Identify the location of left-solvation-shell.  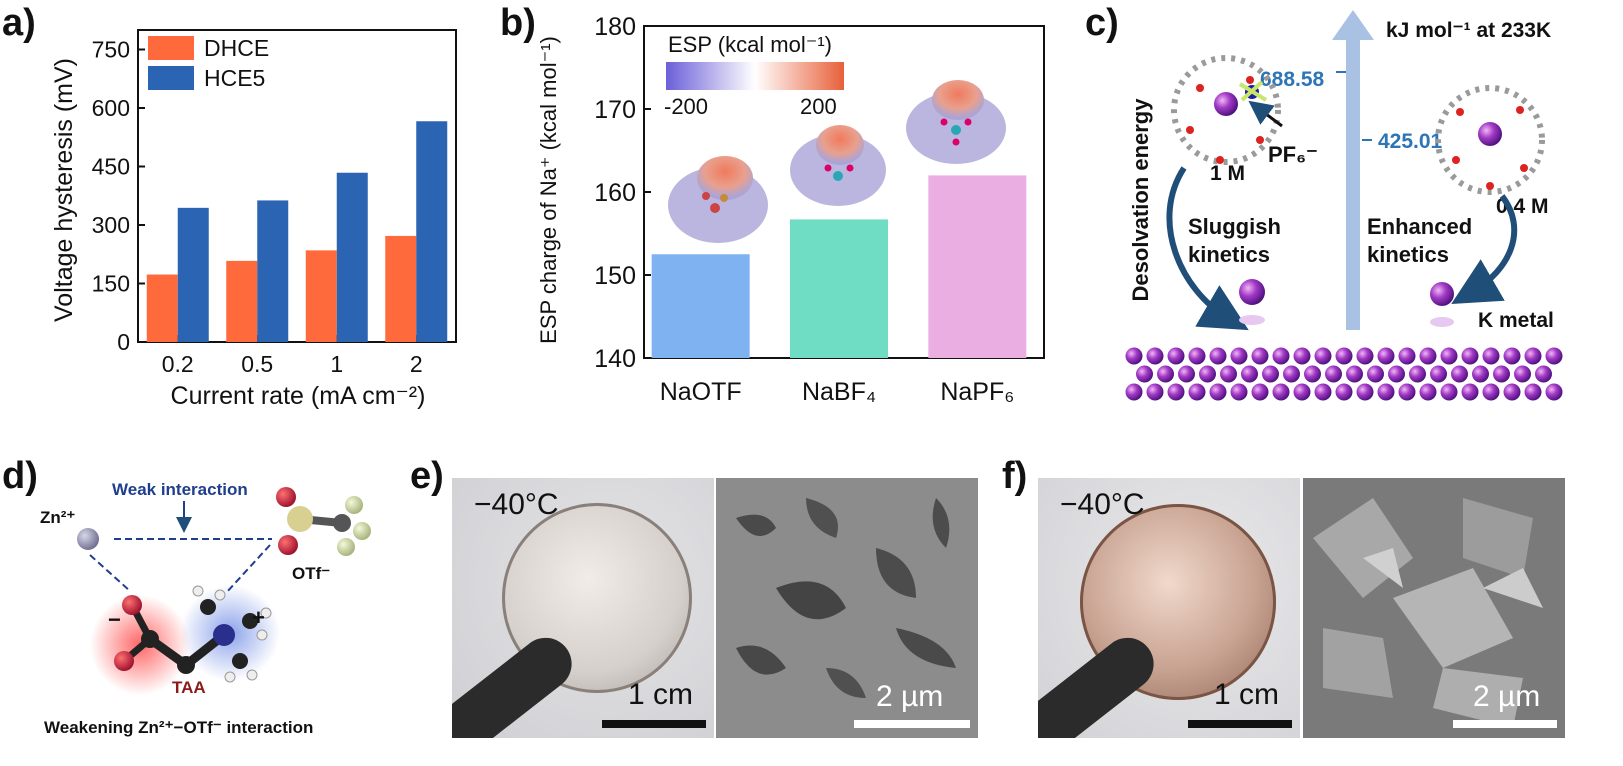
(1226, 110).